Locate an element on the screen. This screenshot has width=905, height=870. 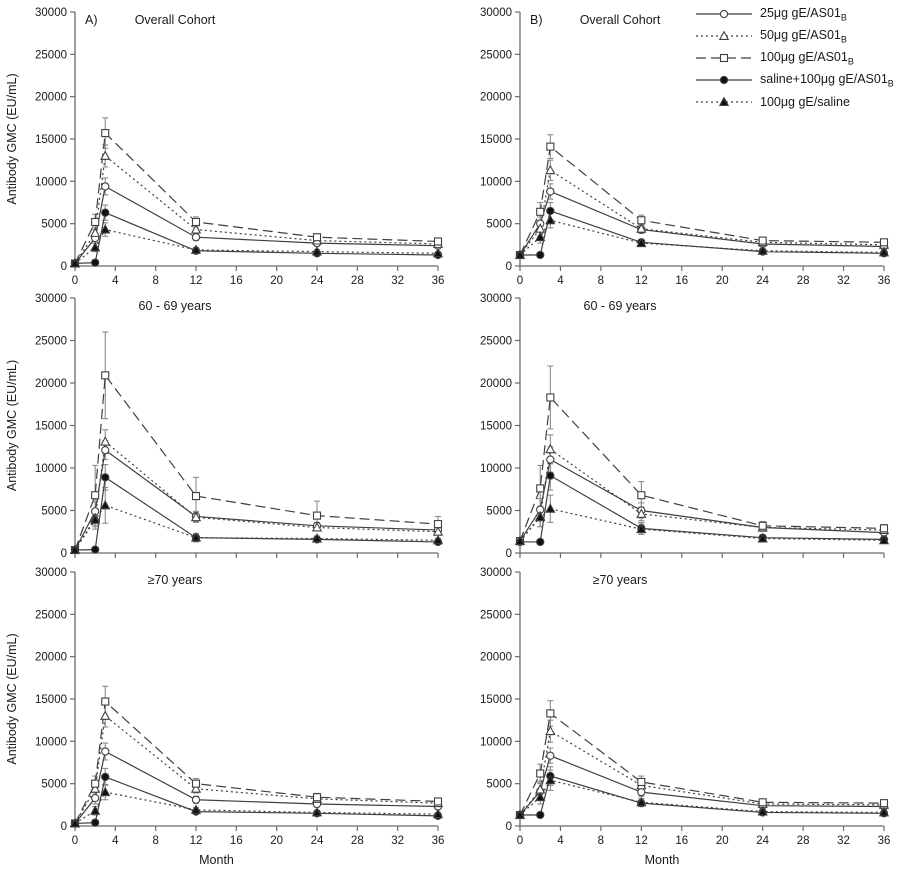
legend-item: 100μg gE/saline is located at coordinates (794, 102).